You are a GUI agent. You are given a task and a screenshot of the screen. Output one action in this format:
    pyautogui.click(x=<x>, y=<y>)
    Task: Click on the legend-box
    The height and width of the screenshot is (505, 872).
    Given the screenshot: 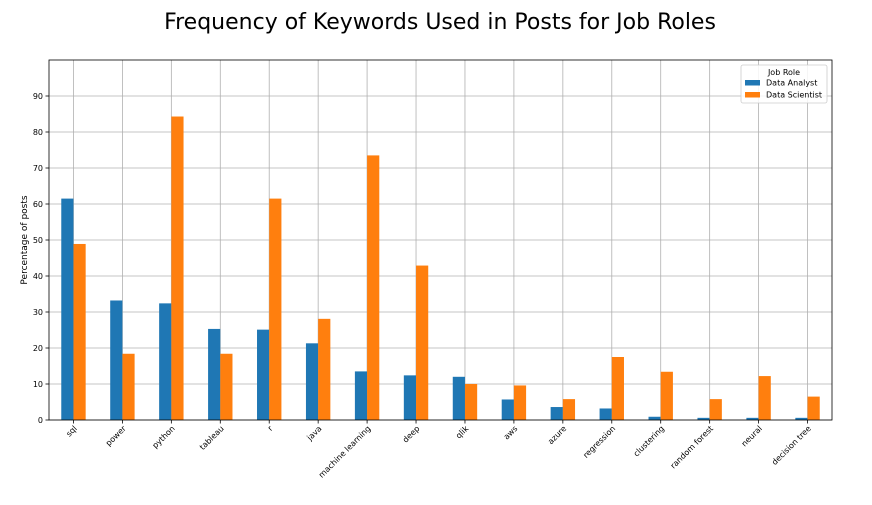 What is the action you would take?
    pyautogui.click(x=784, y=84)
    